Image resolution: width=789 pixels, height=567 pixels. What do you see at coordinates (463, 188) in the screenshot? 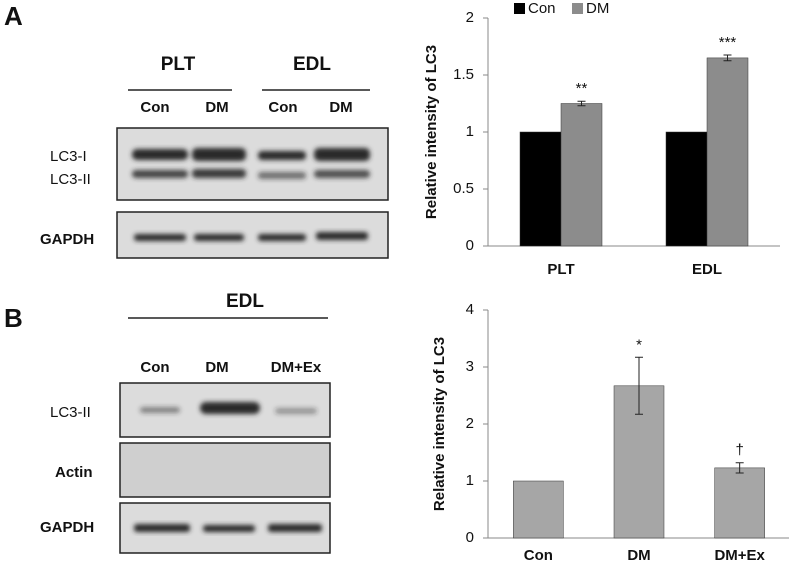
I see `y-tick-label: 0.5` at bounding box center [463, 188].